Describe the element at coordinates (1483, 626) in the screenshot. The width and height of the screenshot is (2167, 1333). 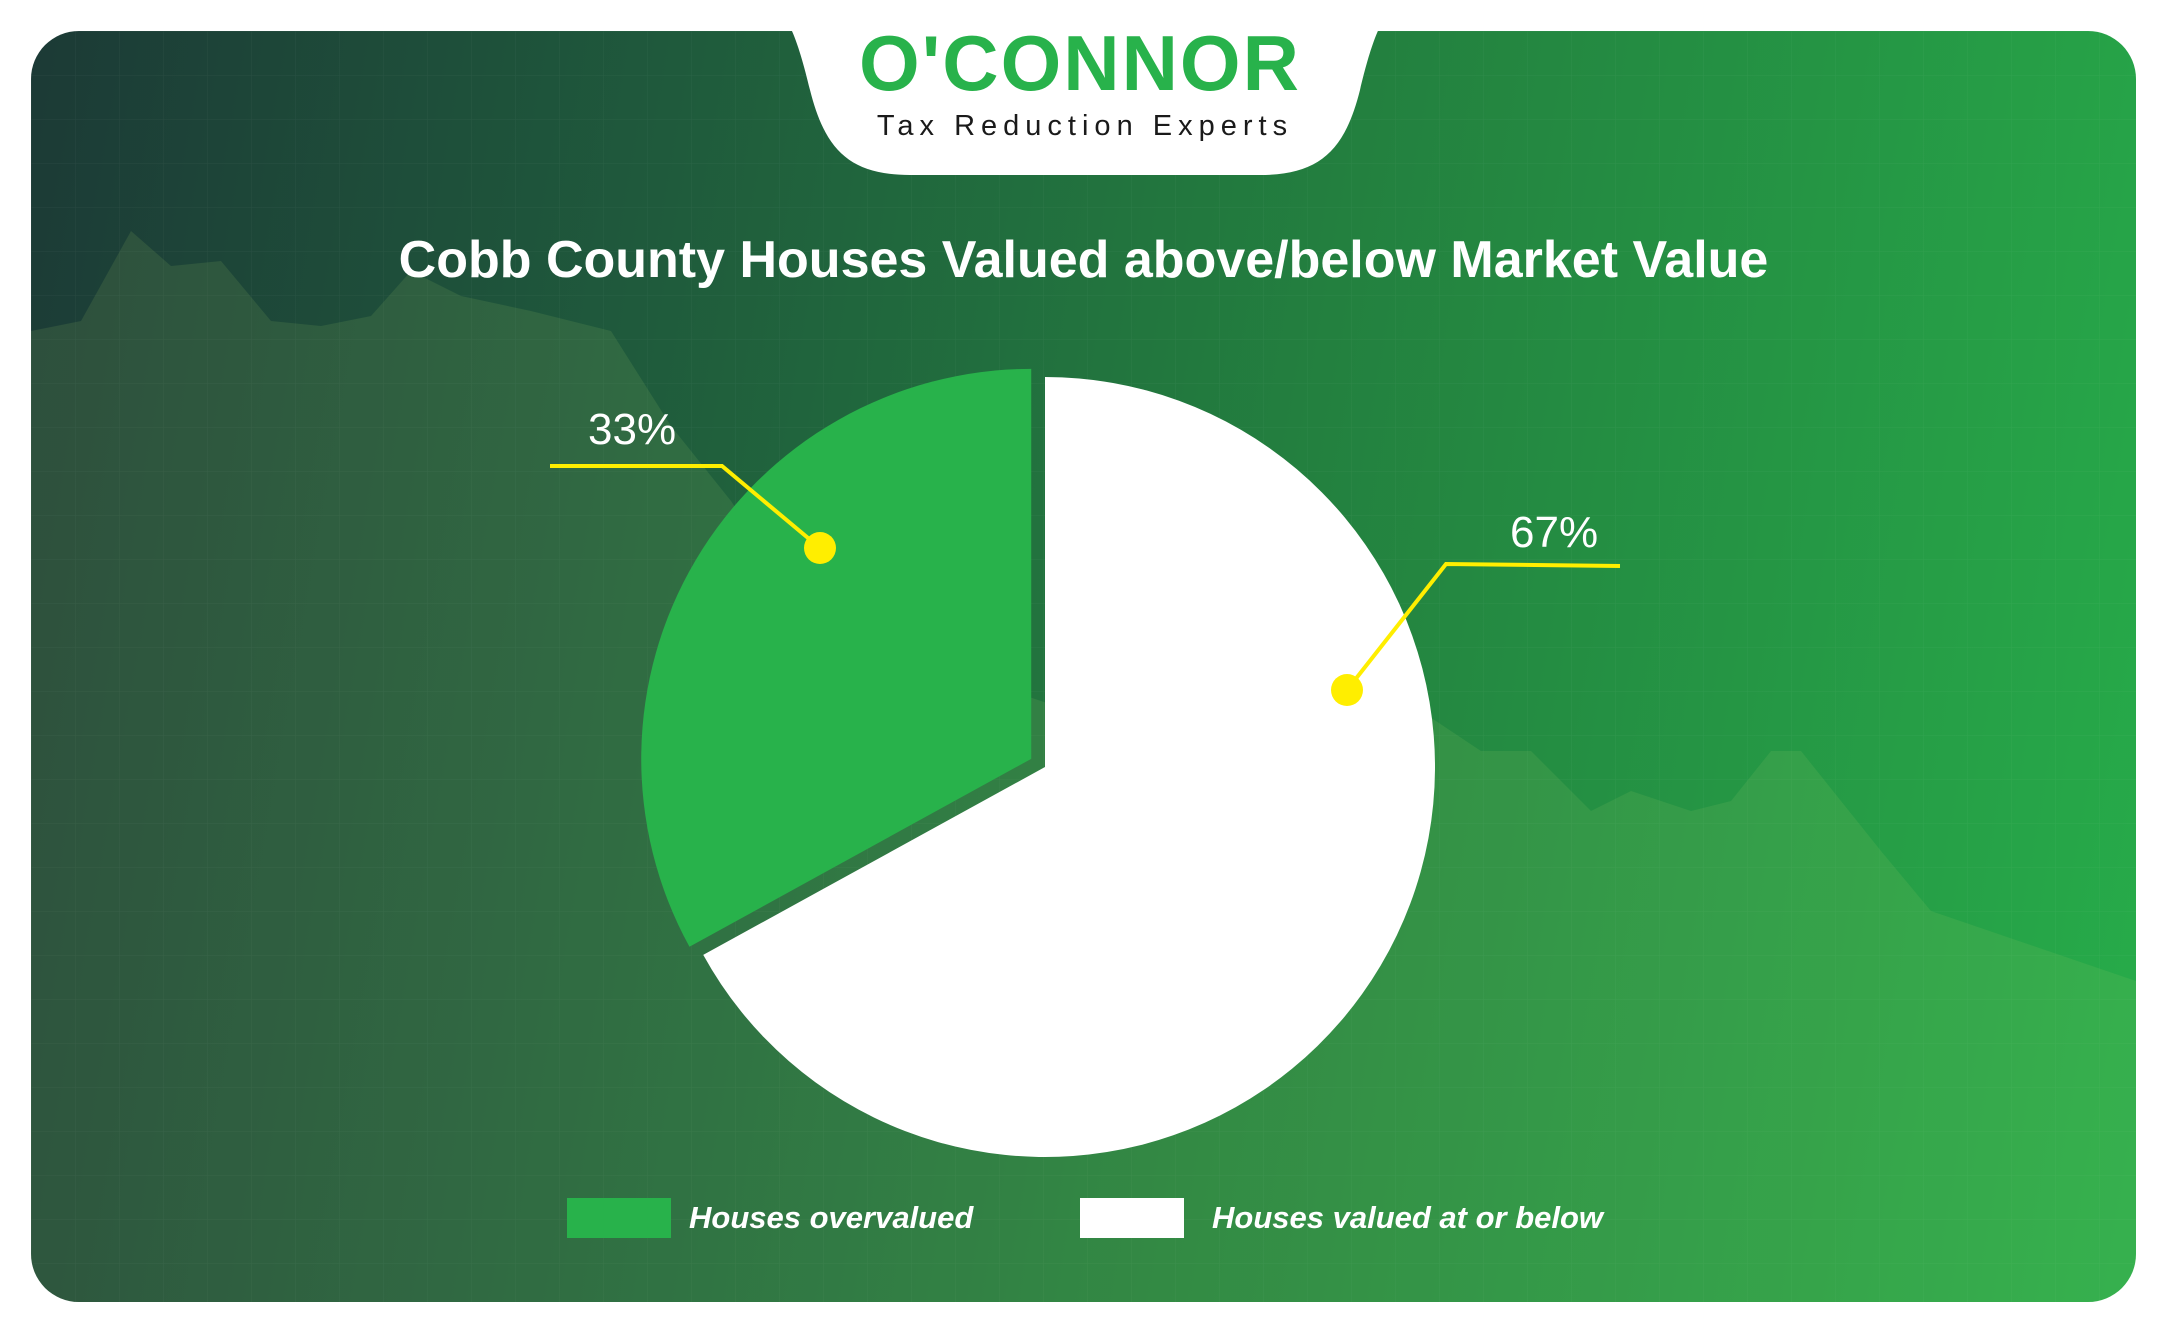
I see `callout-line-valued-at-or-below` at that location.